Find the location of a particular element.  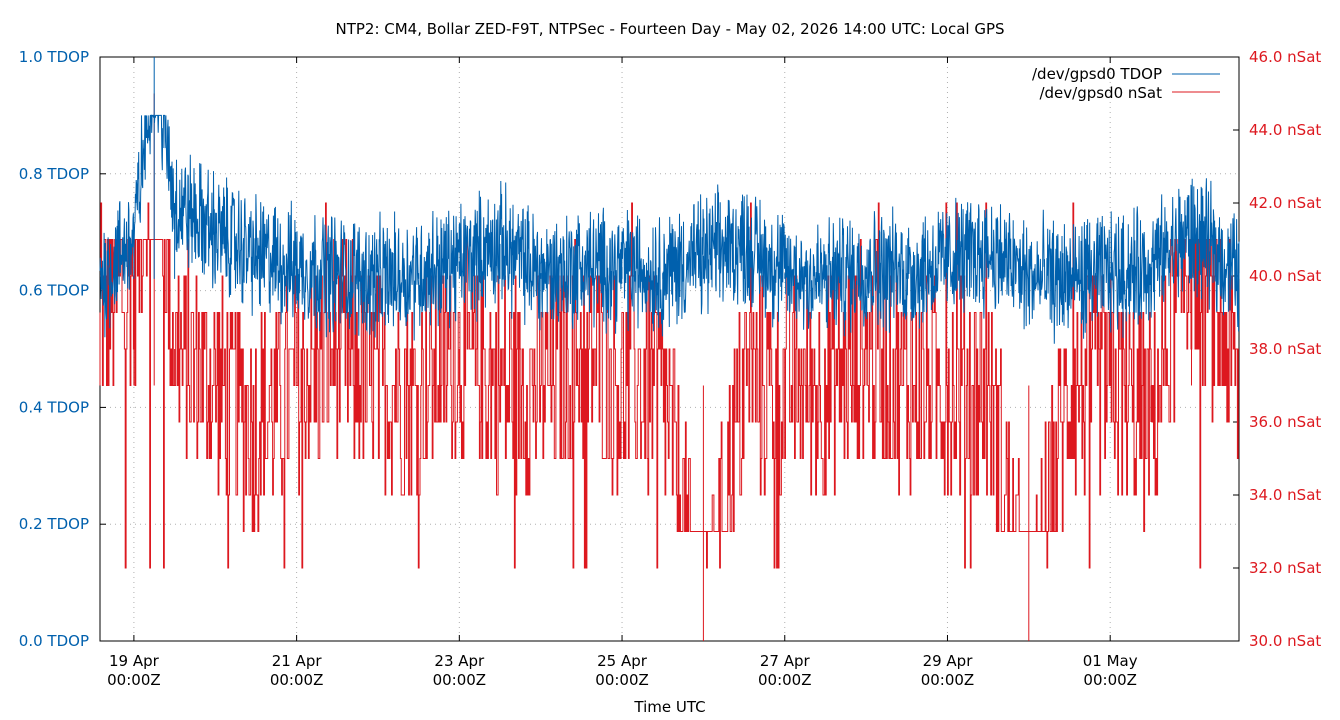

y-right-tick-label: 32.0 nSat is located at coordinates (1285, 568).